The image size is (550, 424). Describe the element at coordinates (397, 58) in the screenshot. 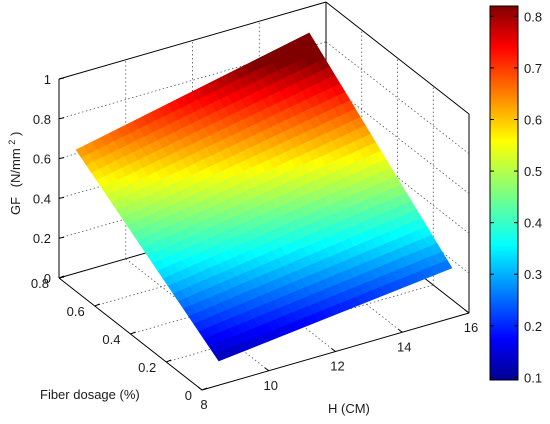

I see `axis-edge-top-right` at that location.